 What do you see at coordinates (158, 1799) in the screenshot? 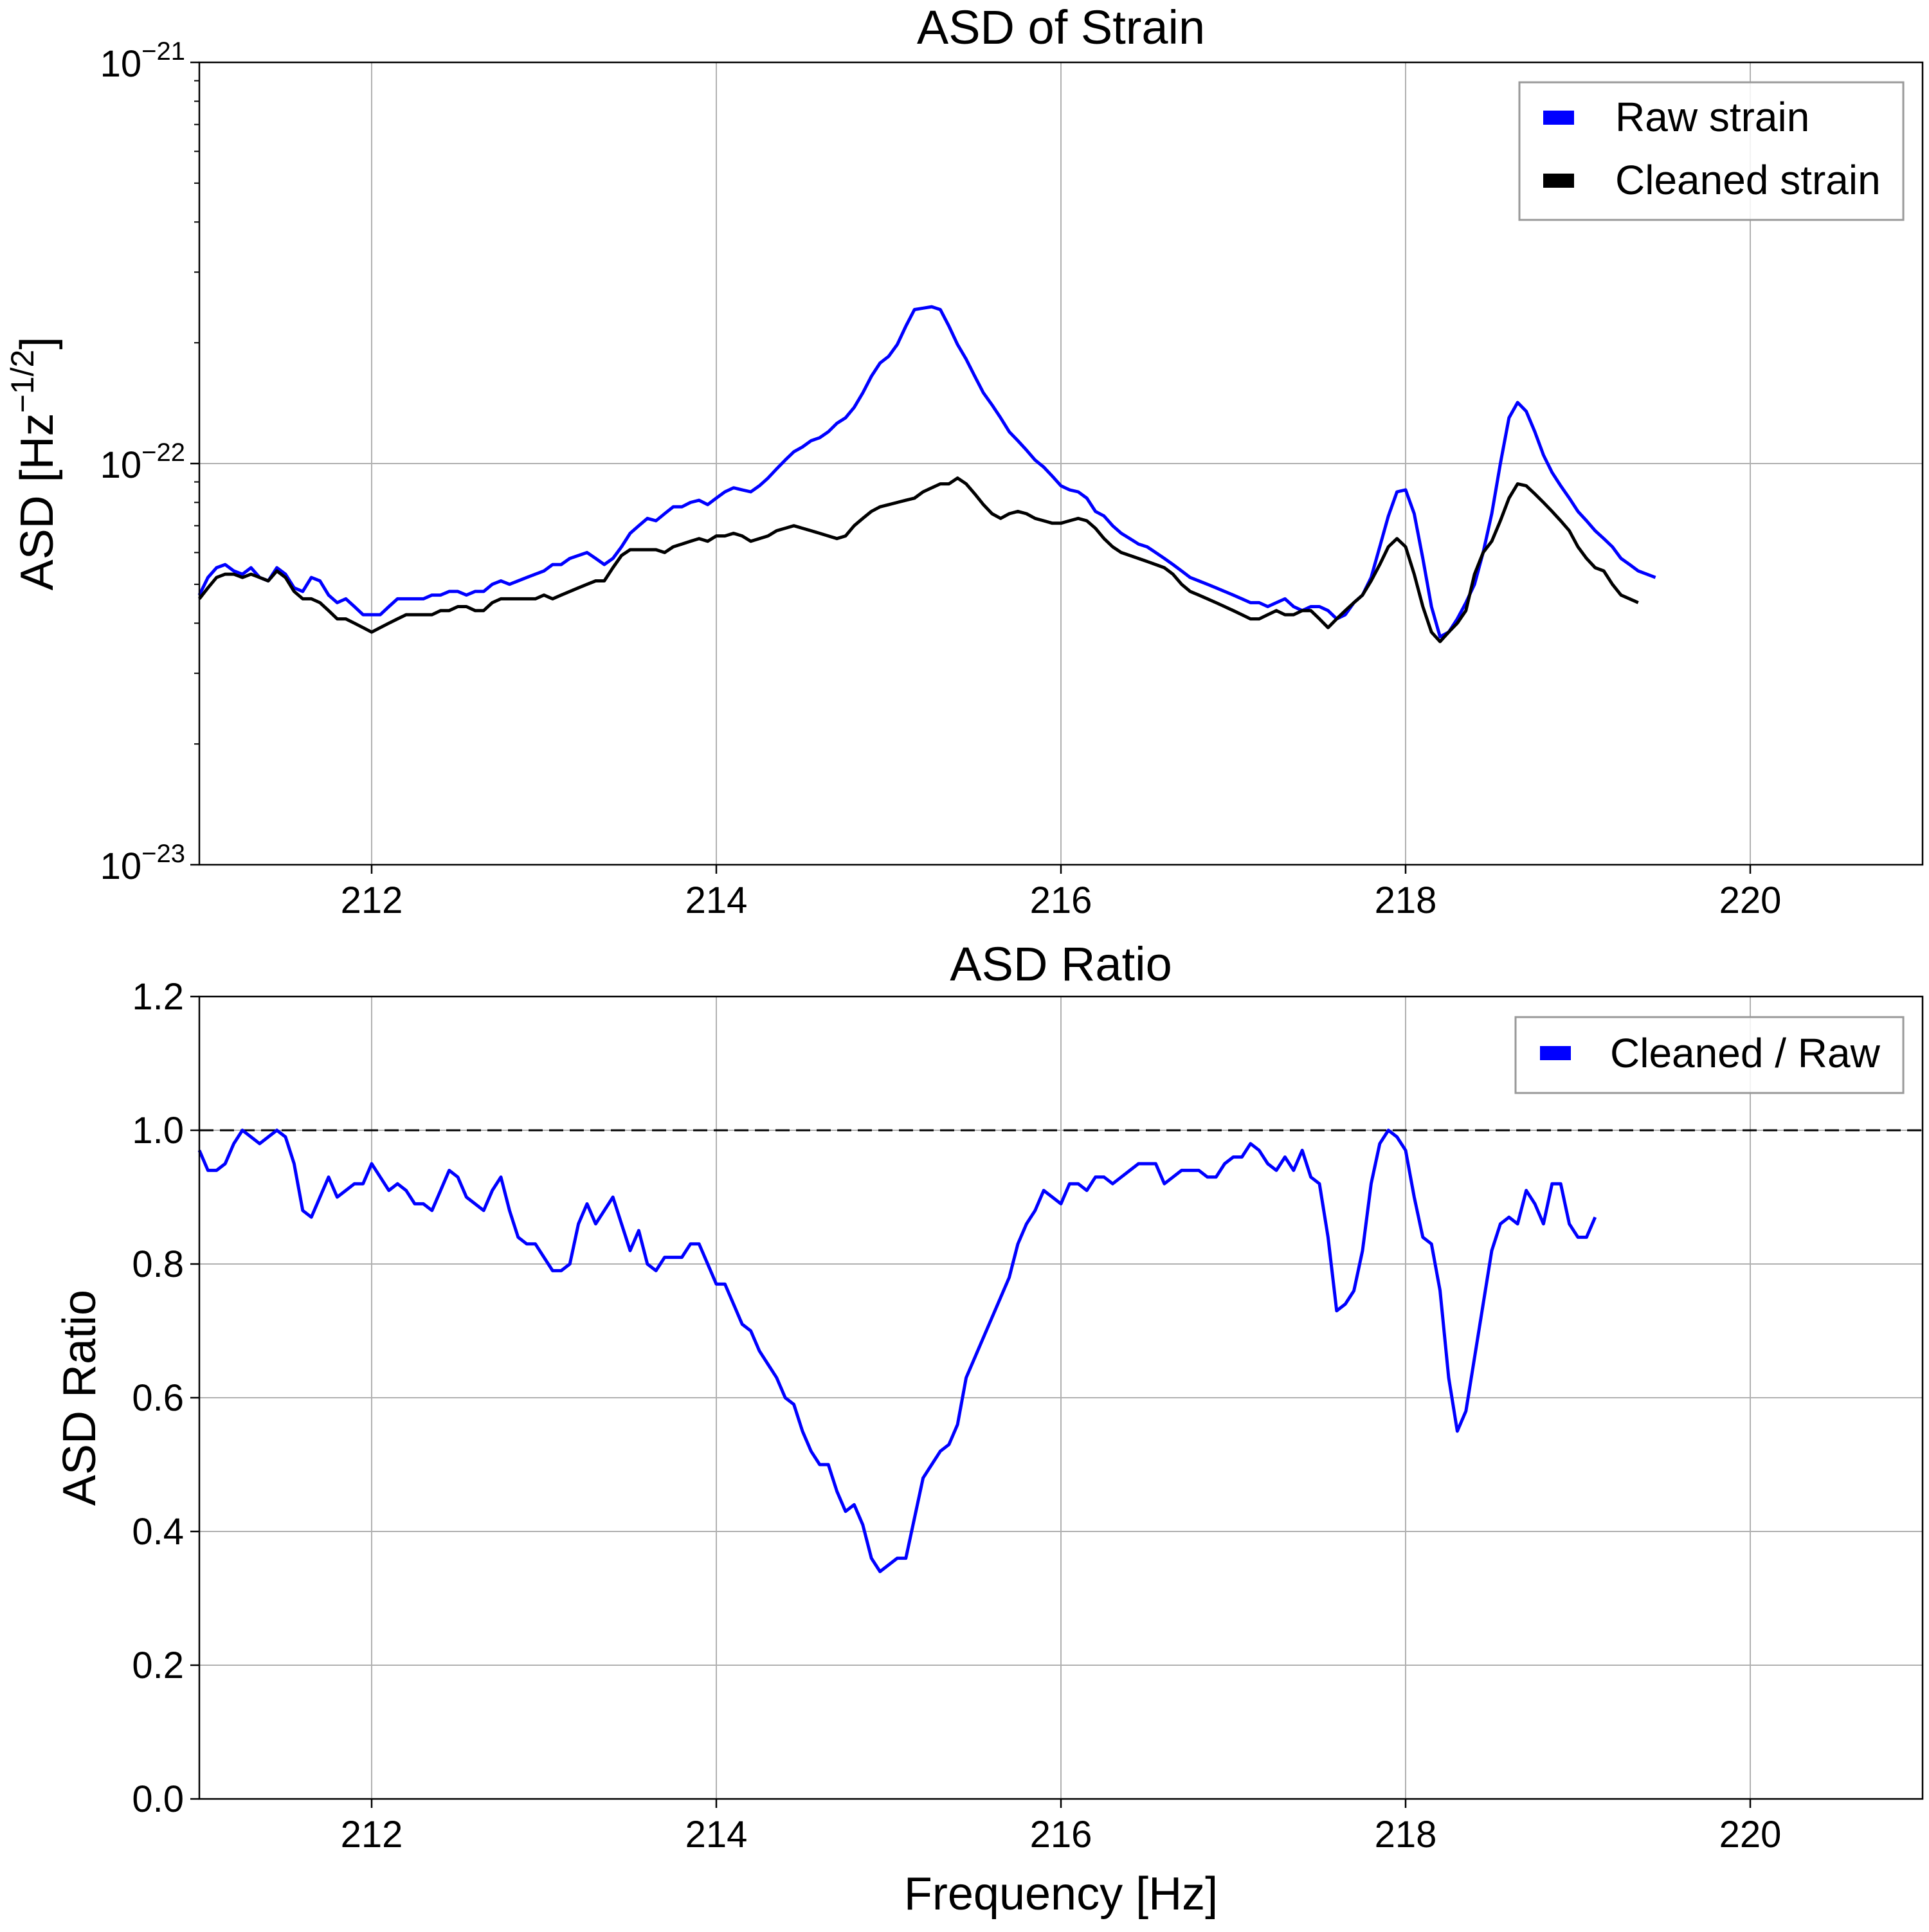
I see `asd-ratio-ytick-label-0: 0.0` at bounding box center [158, 1799].